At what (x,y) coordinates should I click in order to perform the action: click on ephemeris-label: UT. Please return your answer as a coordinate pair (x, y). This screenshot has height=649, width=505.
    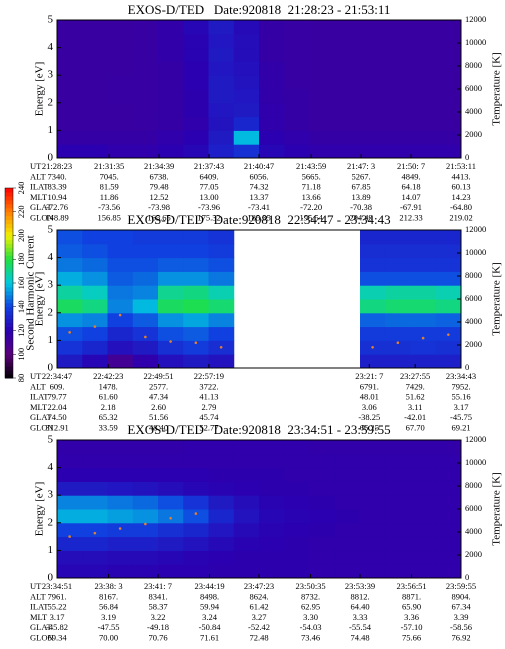
    Looking at the image, I should click on (36, 166).